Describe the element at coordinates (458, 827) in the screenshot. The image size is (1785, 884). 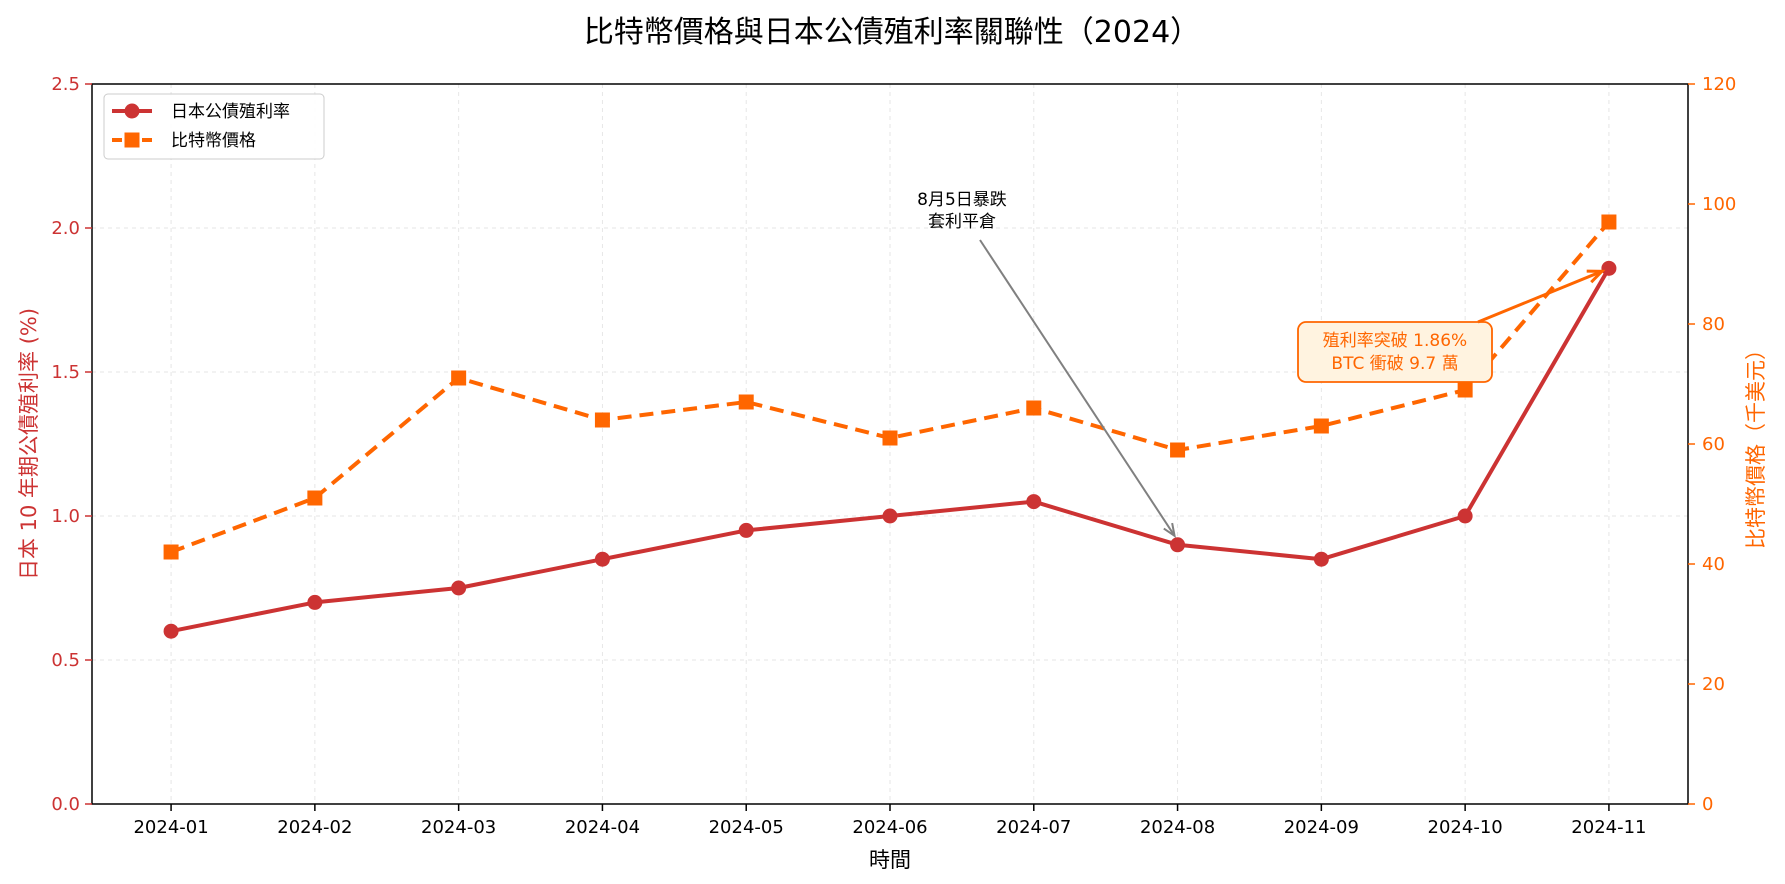
I see `x-tick-label: 2024-03` at that location.